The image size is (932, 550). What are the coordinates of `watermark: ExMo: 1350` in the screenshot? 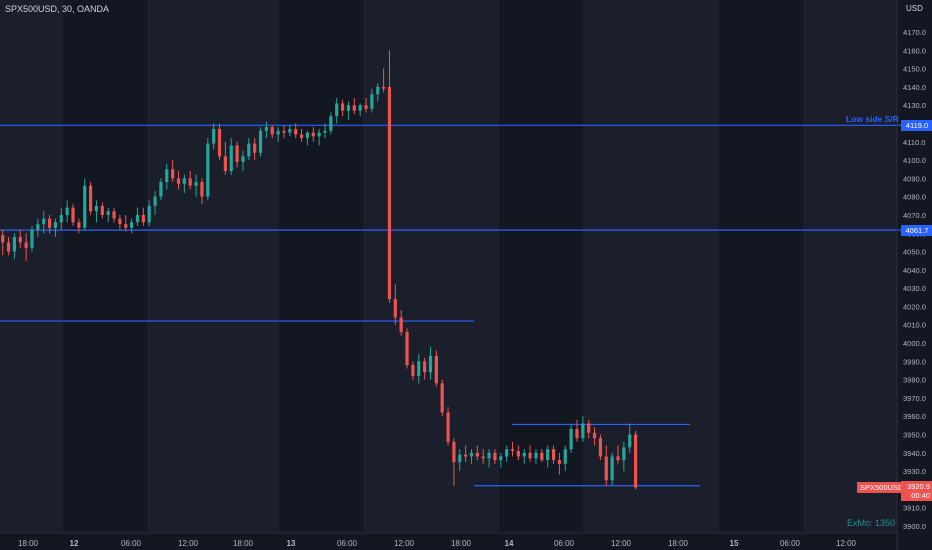 It's located at (871, 523).